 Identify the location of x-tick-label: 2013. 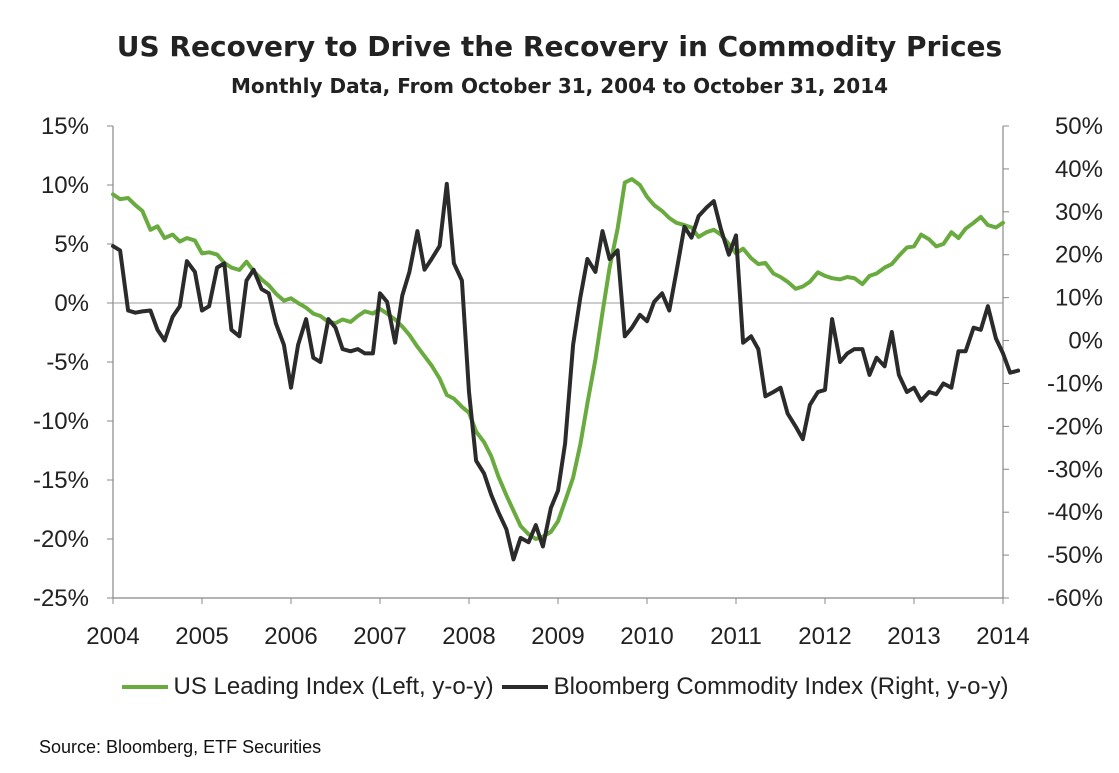
(913, 636).